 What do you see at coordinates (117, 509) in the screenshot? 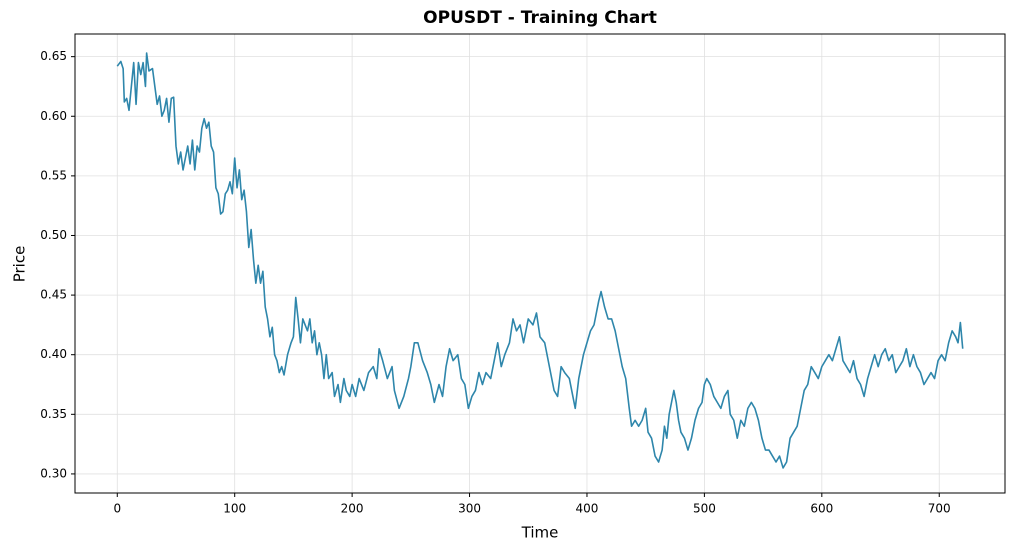
I see `x-tick-label: 0` at bounding box center [117, 509].